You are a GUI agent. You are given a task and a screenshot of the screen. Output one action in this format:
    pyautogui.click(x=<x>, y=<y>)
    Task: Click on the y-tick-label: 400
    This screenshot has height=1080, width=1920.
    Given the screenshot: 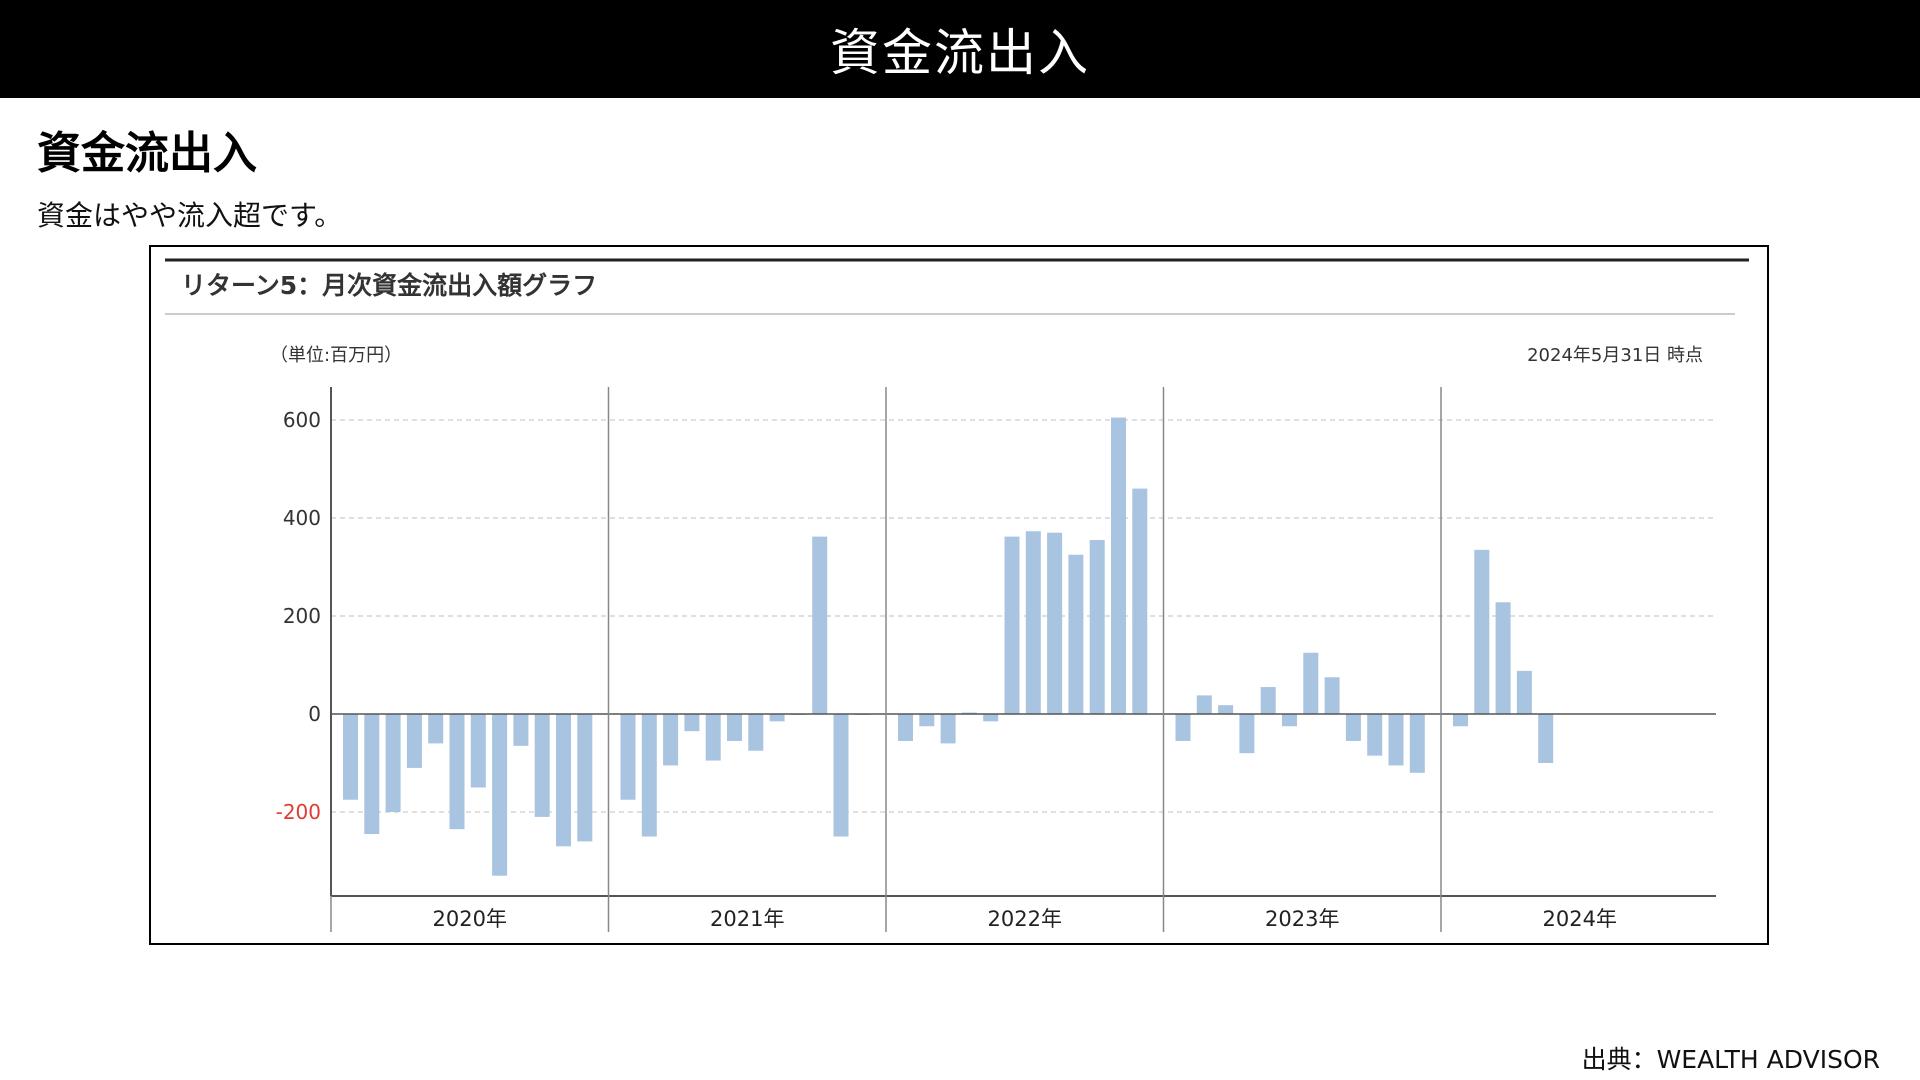 What is the action you would take?
    pyautogui.click(x=302, y=518)
    